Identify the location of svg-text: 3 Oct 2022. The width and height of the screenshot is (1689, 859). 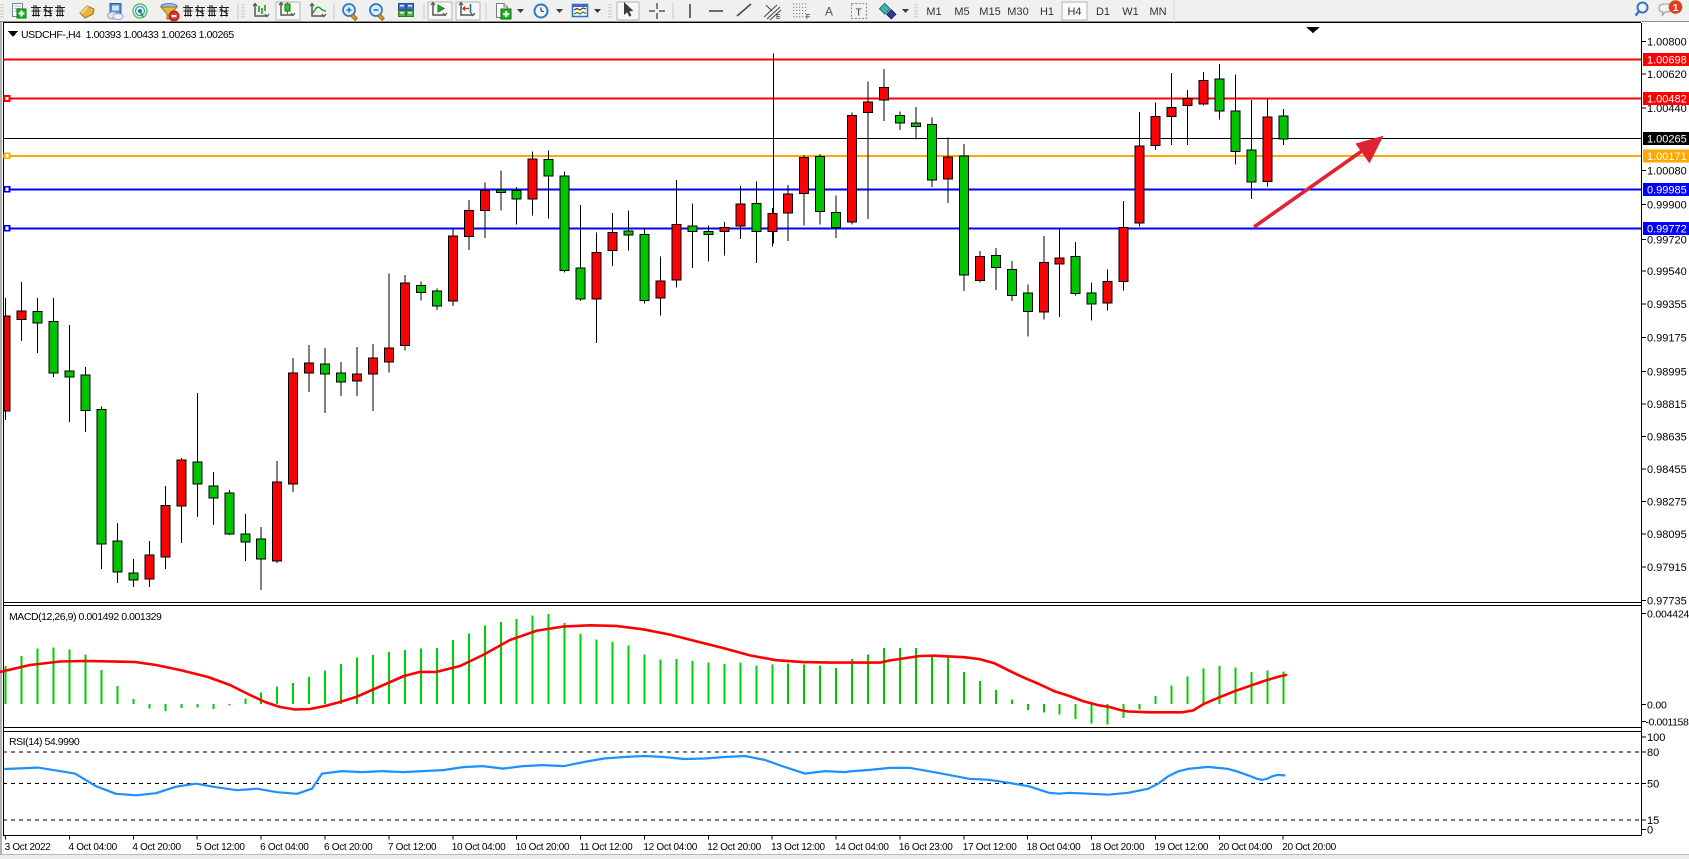
(28, 847).